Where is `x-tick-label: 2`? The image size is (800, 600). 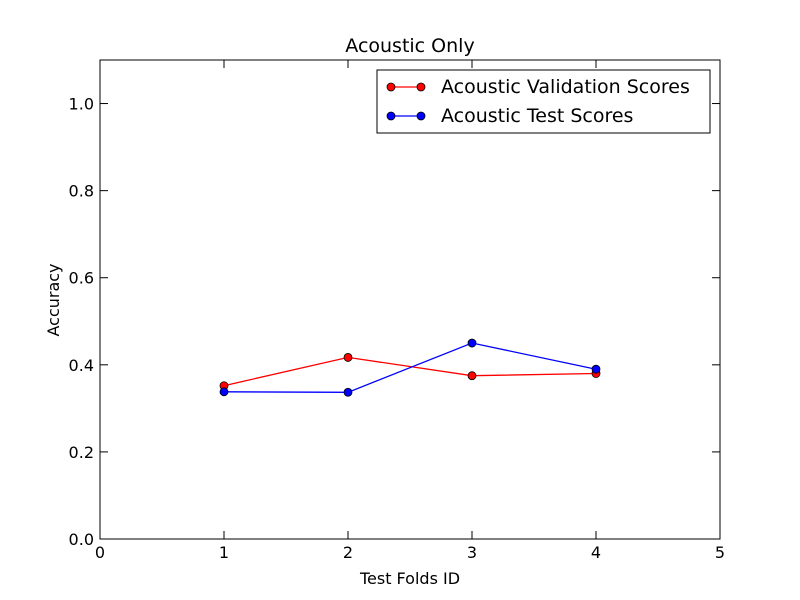
x-tick-label: 2 is located at coordinates (348, 552).